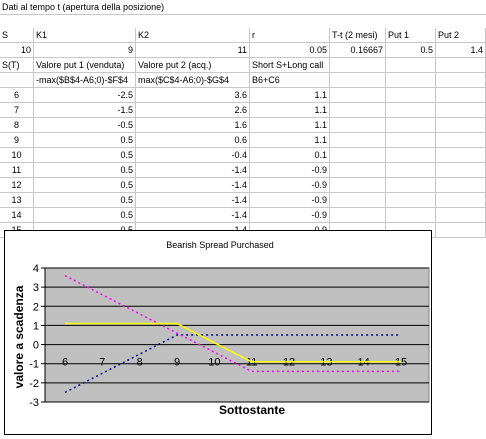  I want to click on col-header-put1: Valore put 1 (venduta), so click(85, 65).